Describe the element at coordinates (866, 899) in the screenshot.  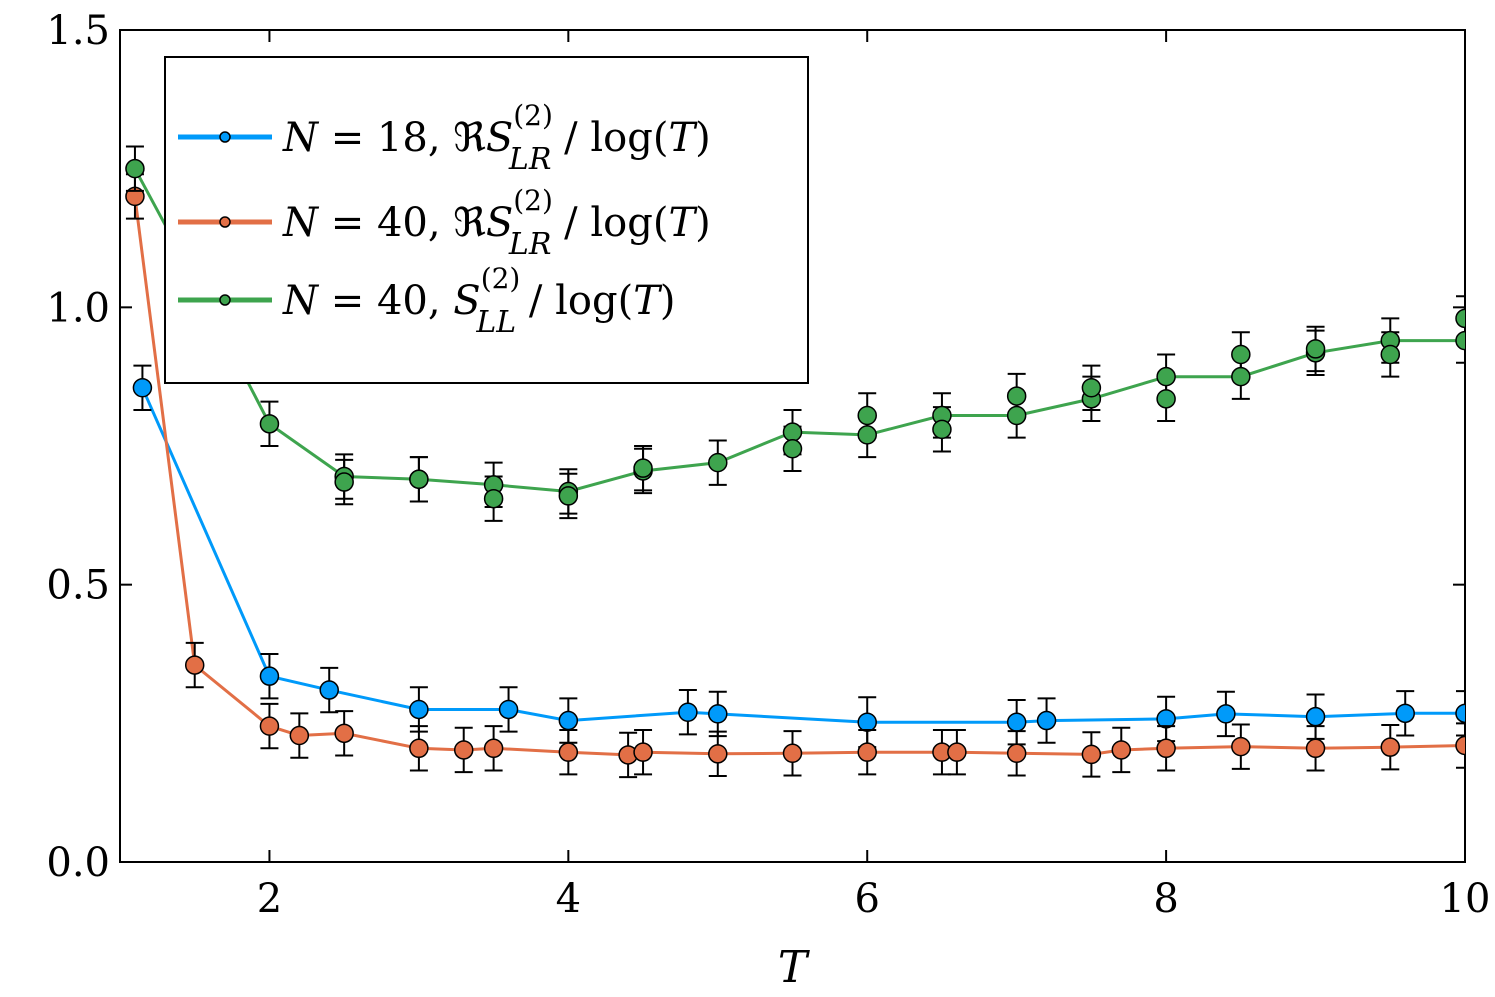
I see `x-tick-label: 6` at that location.